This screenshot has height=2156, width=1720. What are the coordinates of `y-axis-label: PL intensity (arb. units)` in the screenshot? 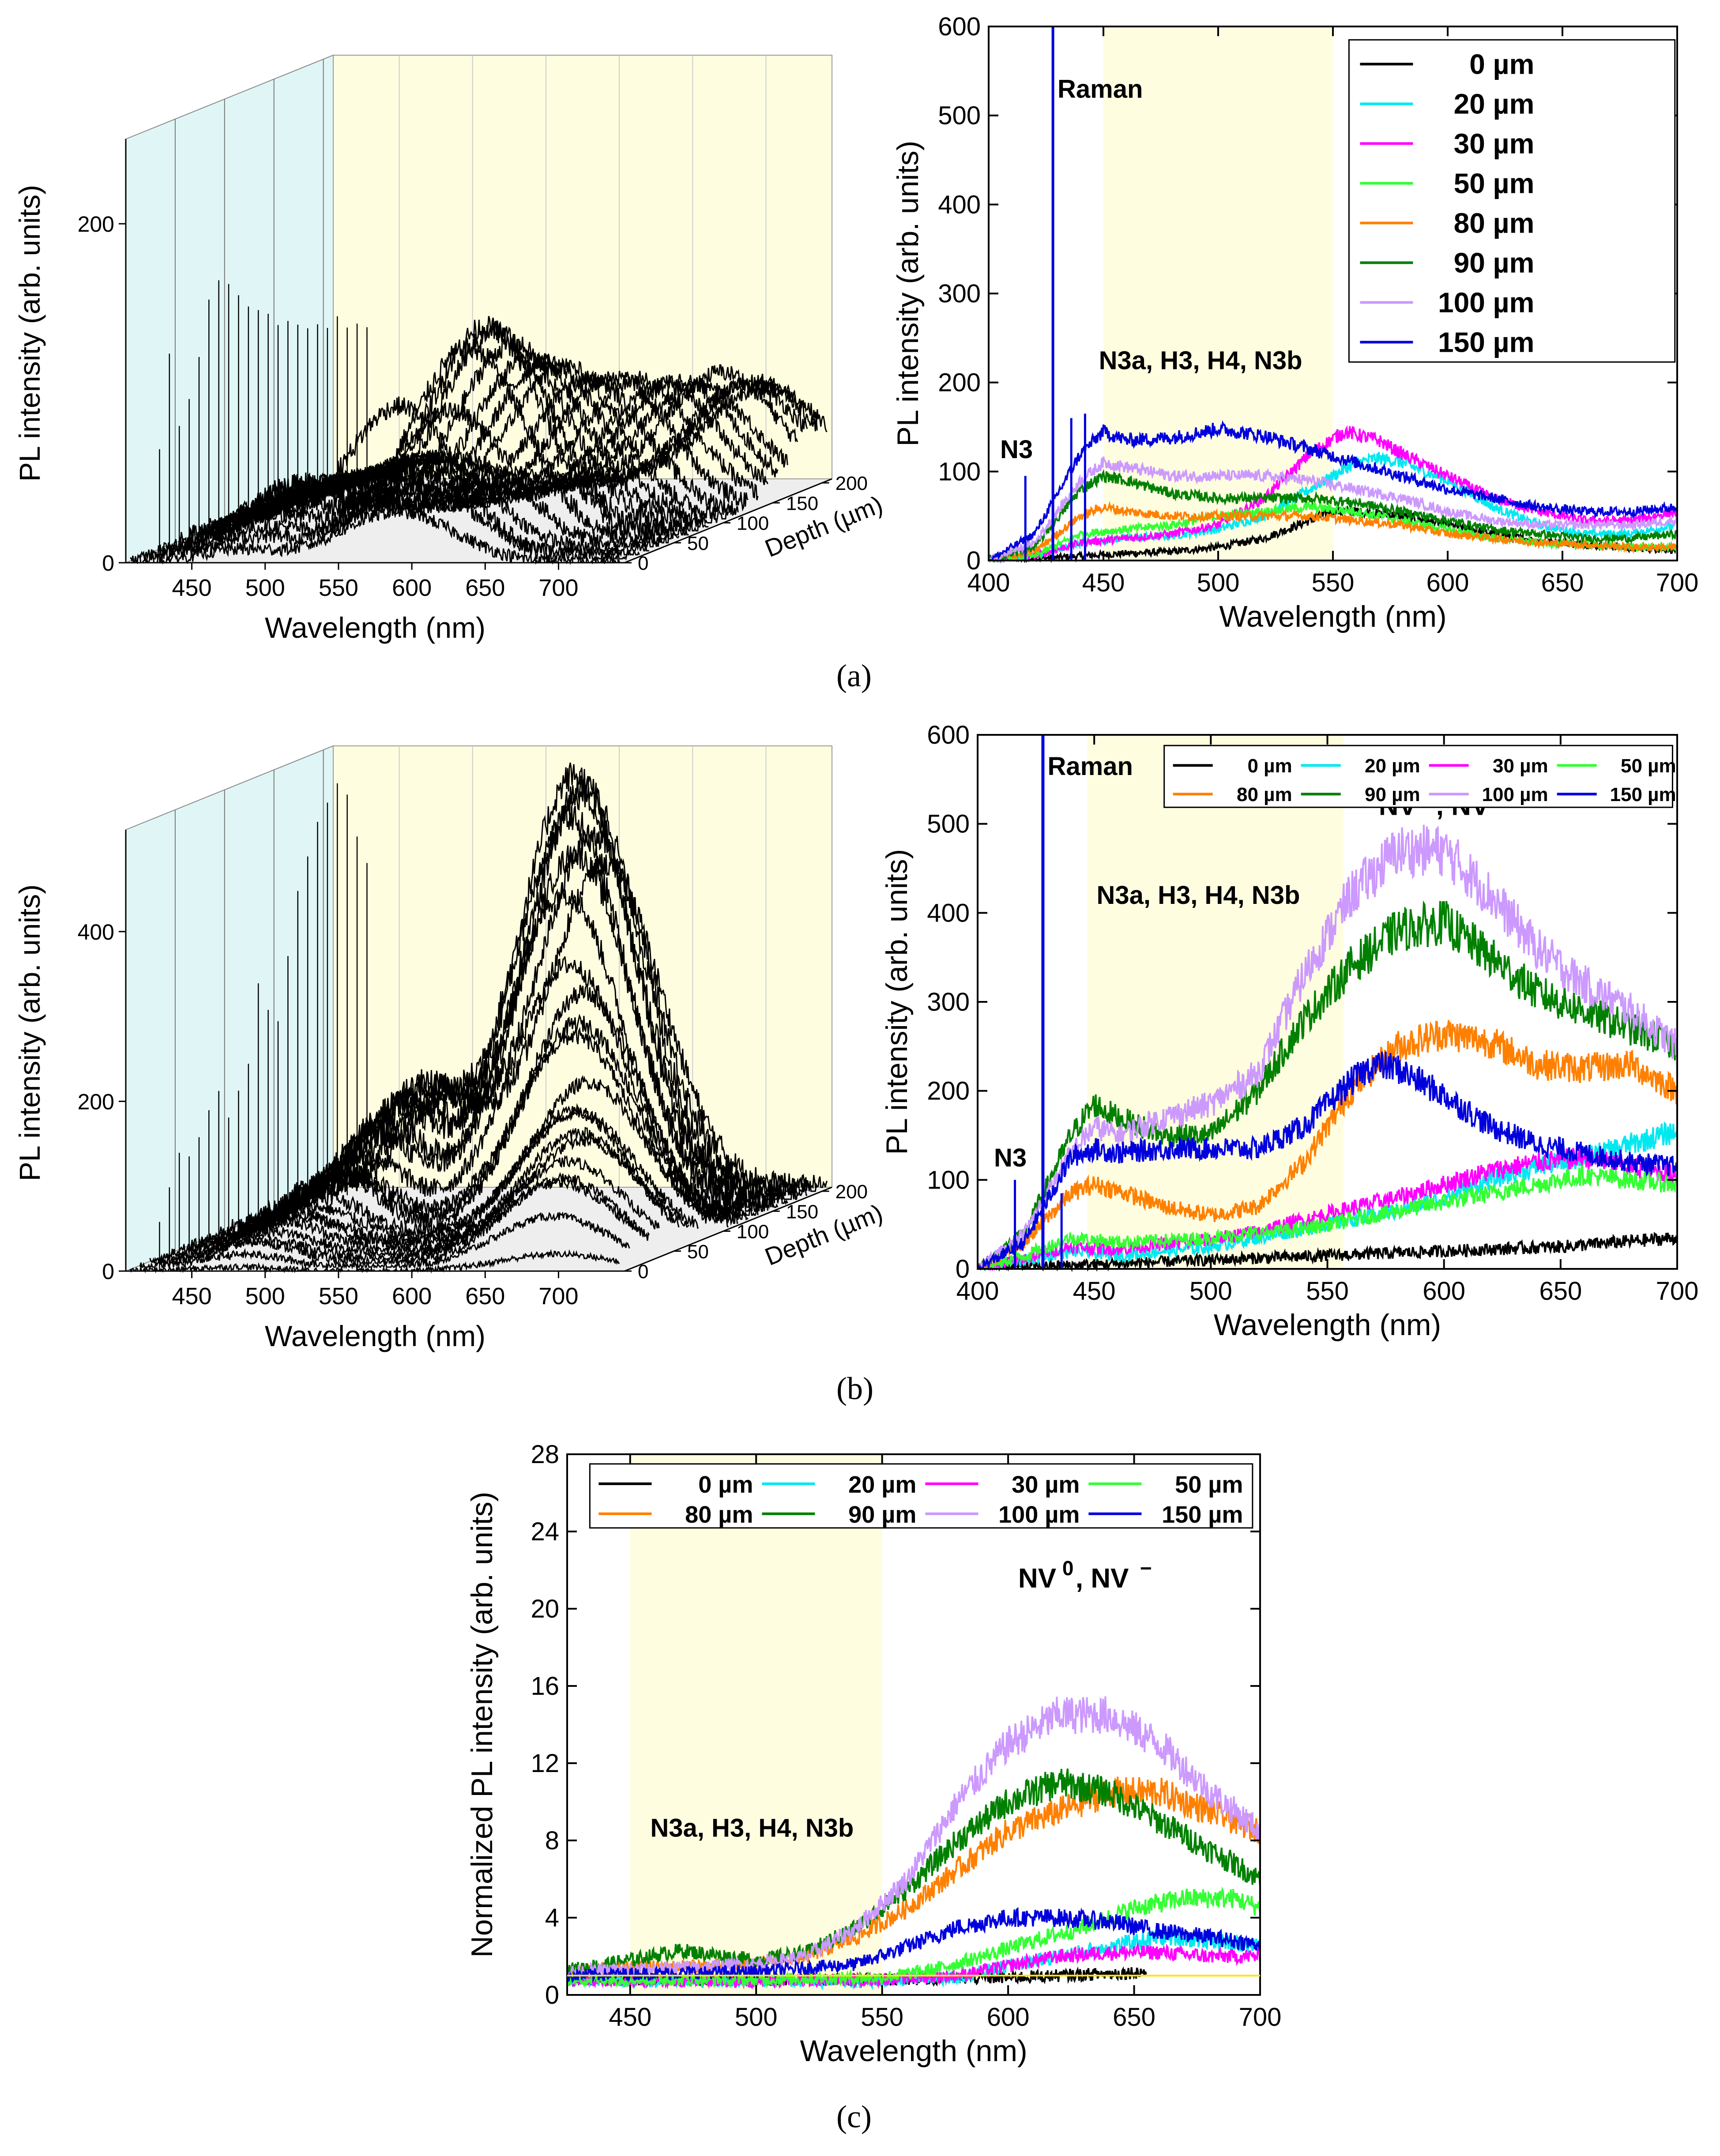 It's located at (897, 1002).